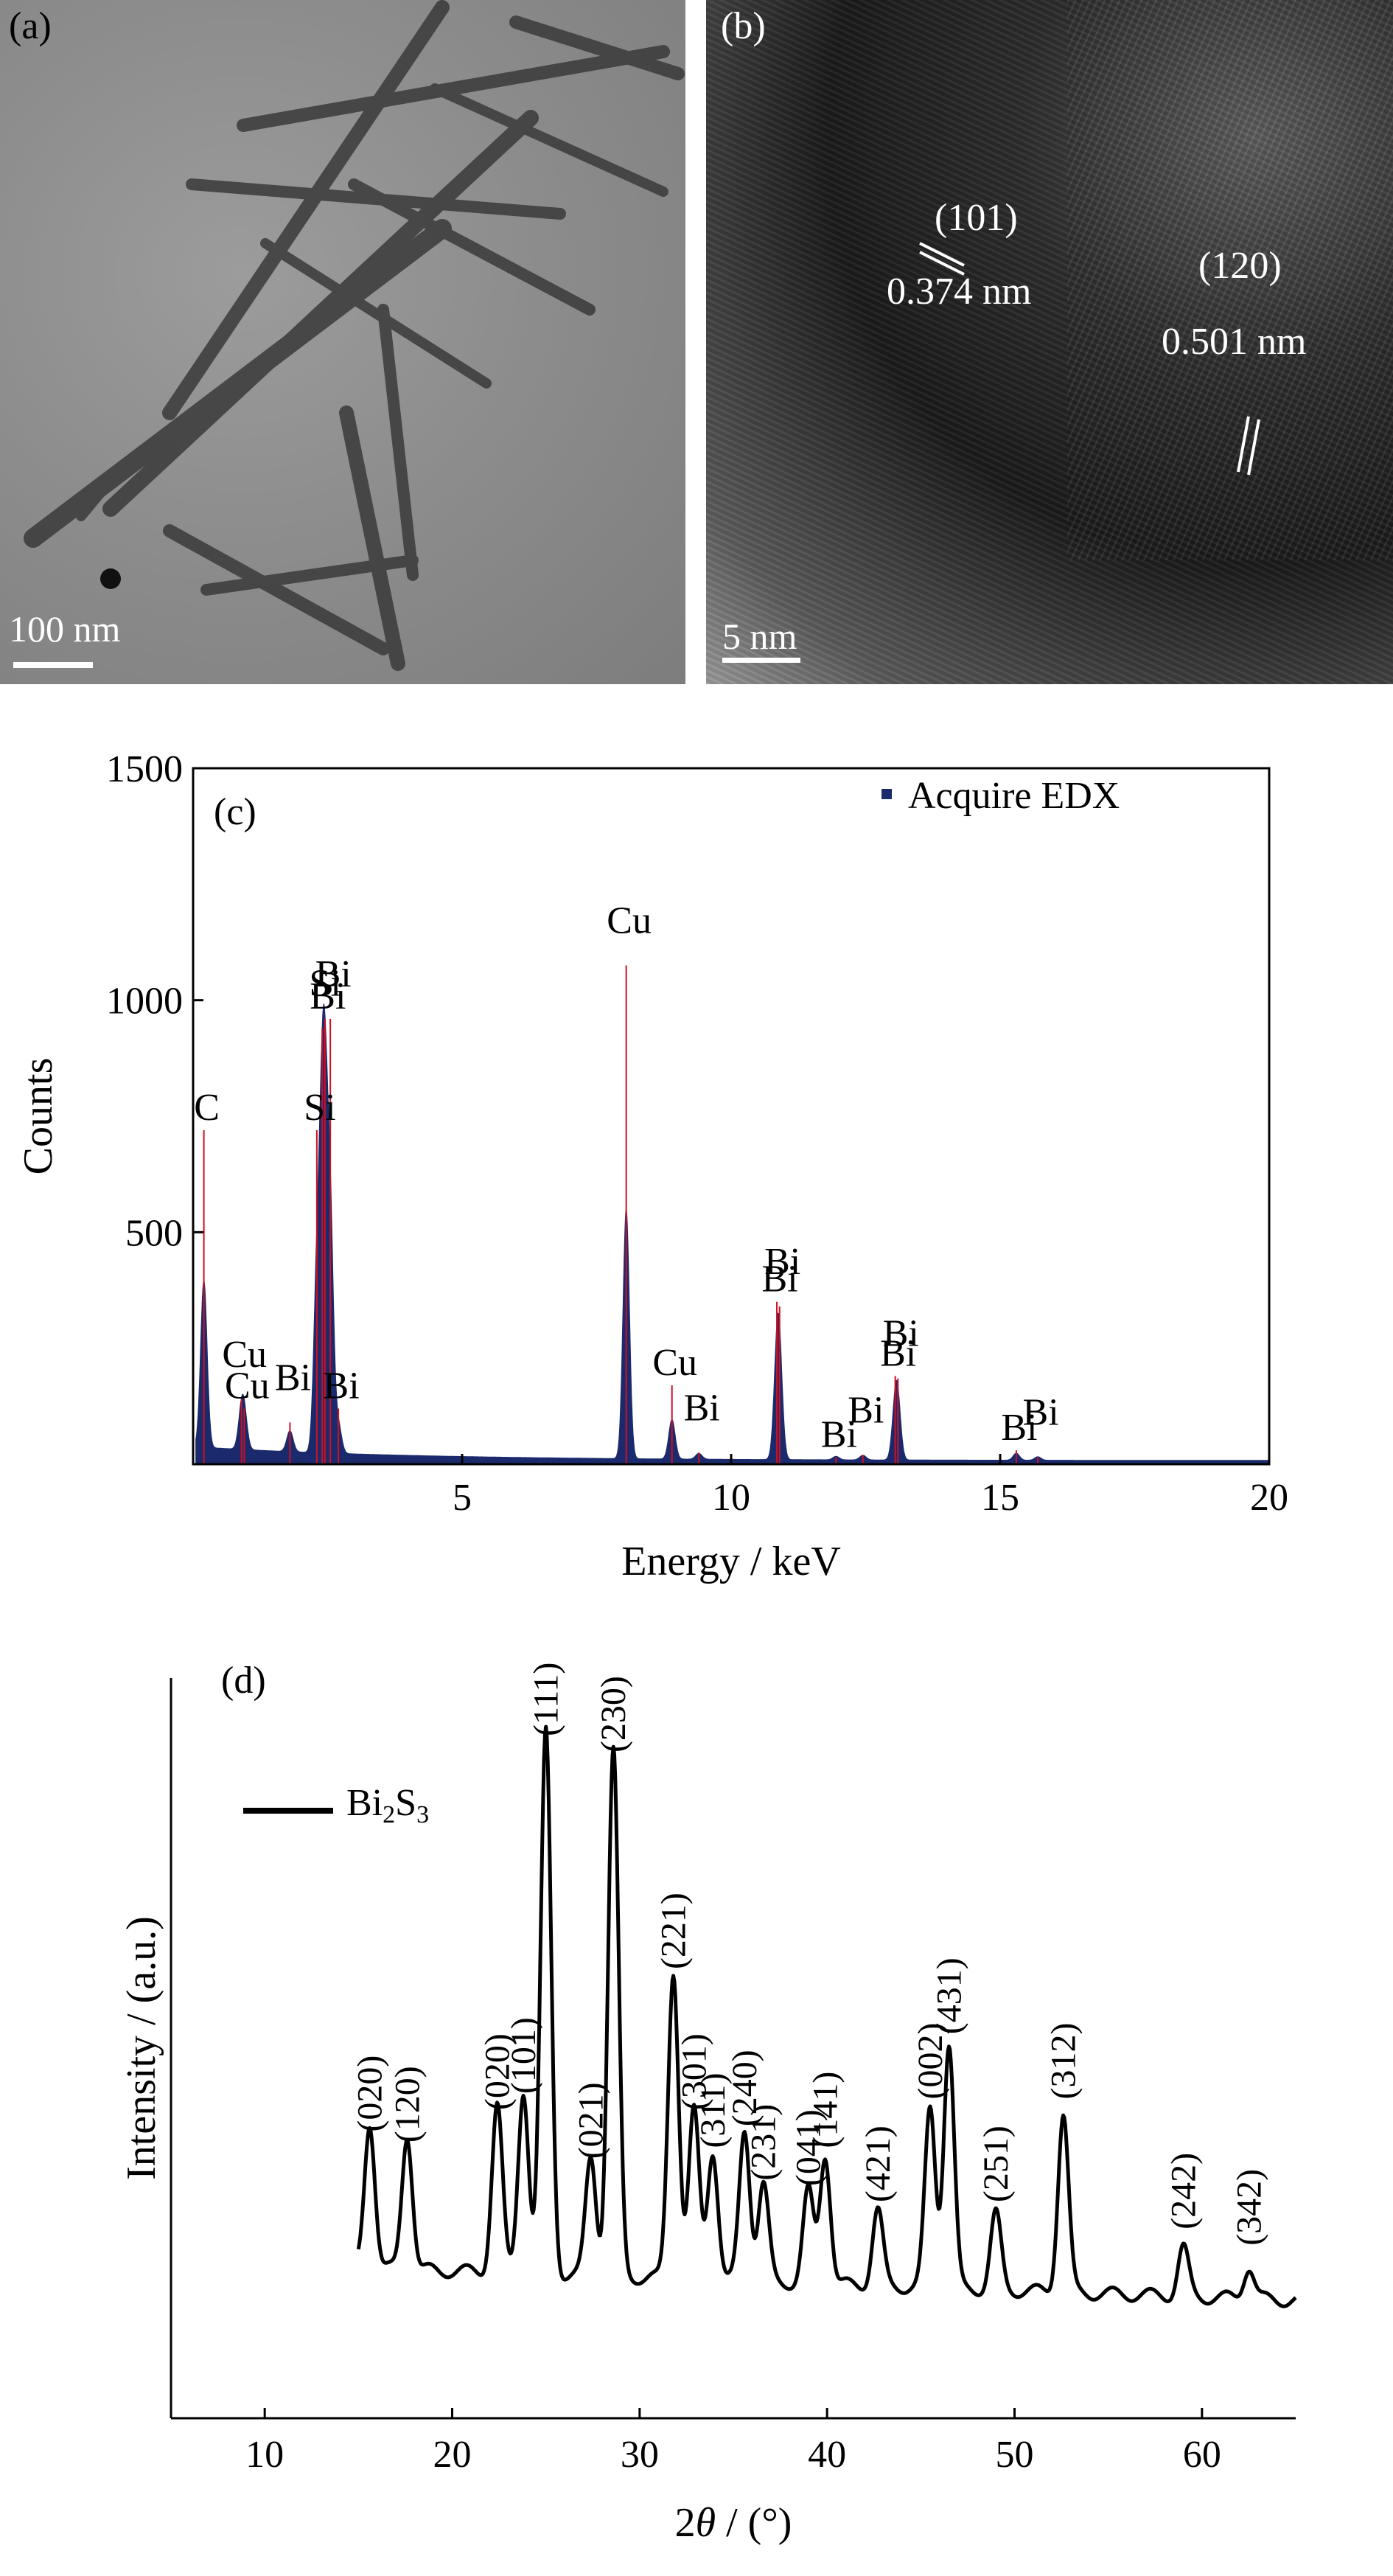  What do you see at coordinates (142, 2048) in the screenshot?
I see `y-axis-label: Intensity / (a.u.)` at bounding box center [142, 2048].